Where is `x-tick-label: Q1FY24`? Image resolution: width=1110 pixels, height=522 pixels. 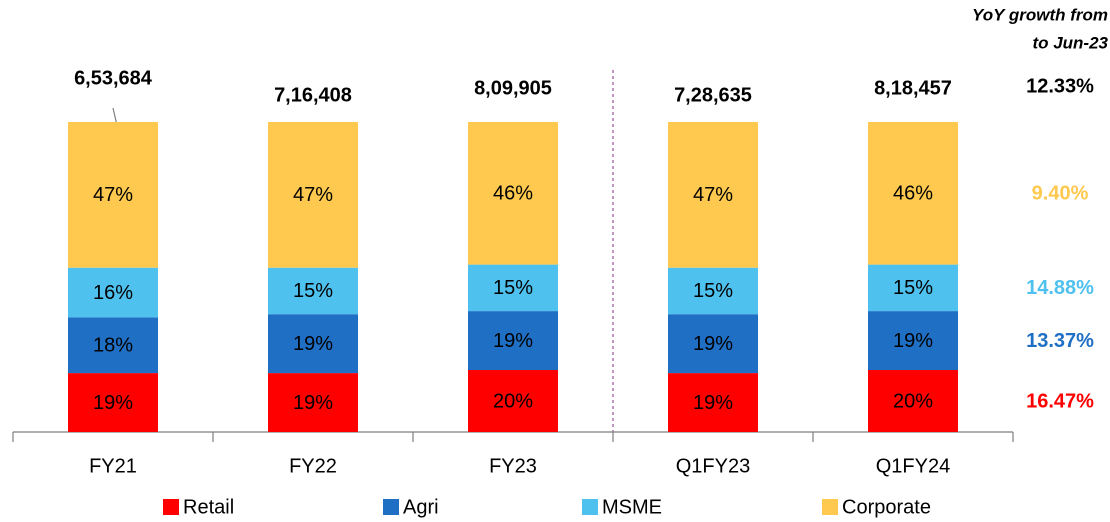
x-tick-label: Q1FY24 is located at coordinates (913, 466).